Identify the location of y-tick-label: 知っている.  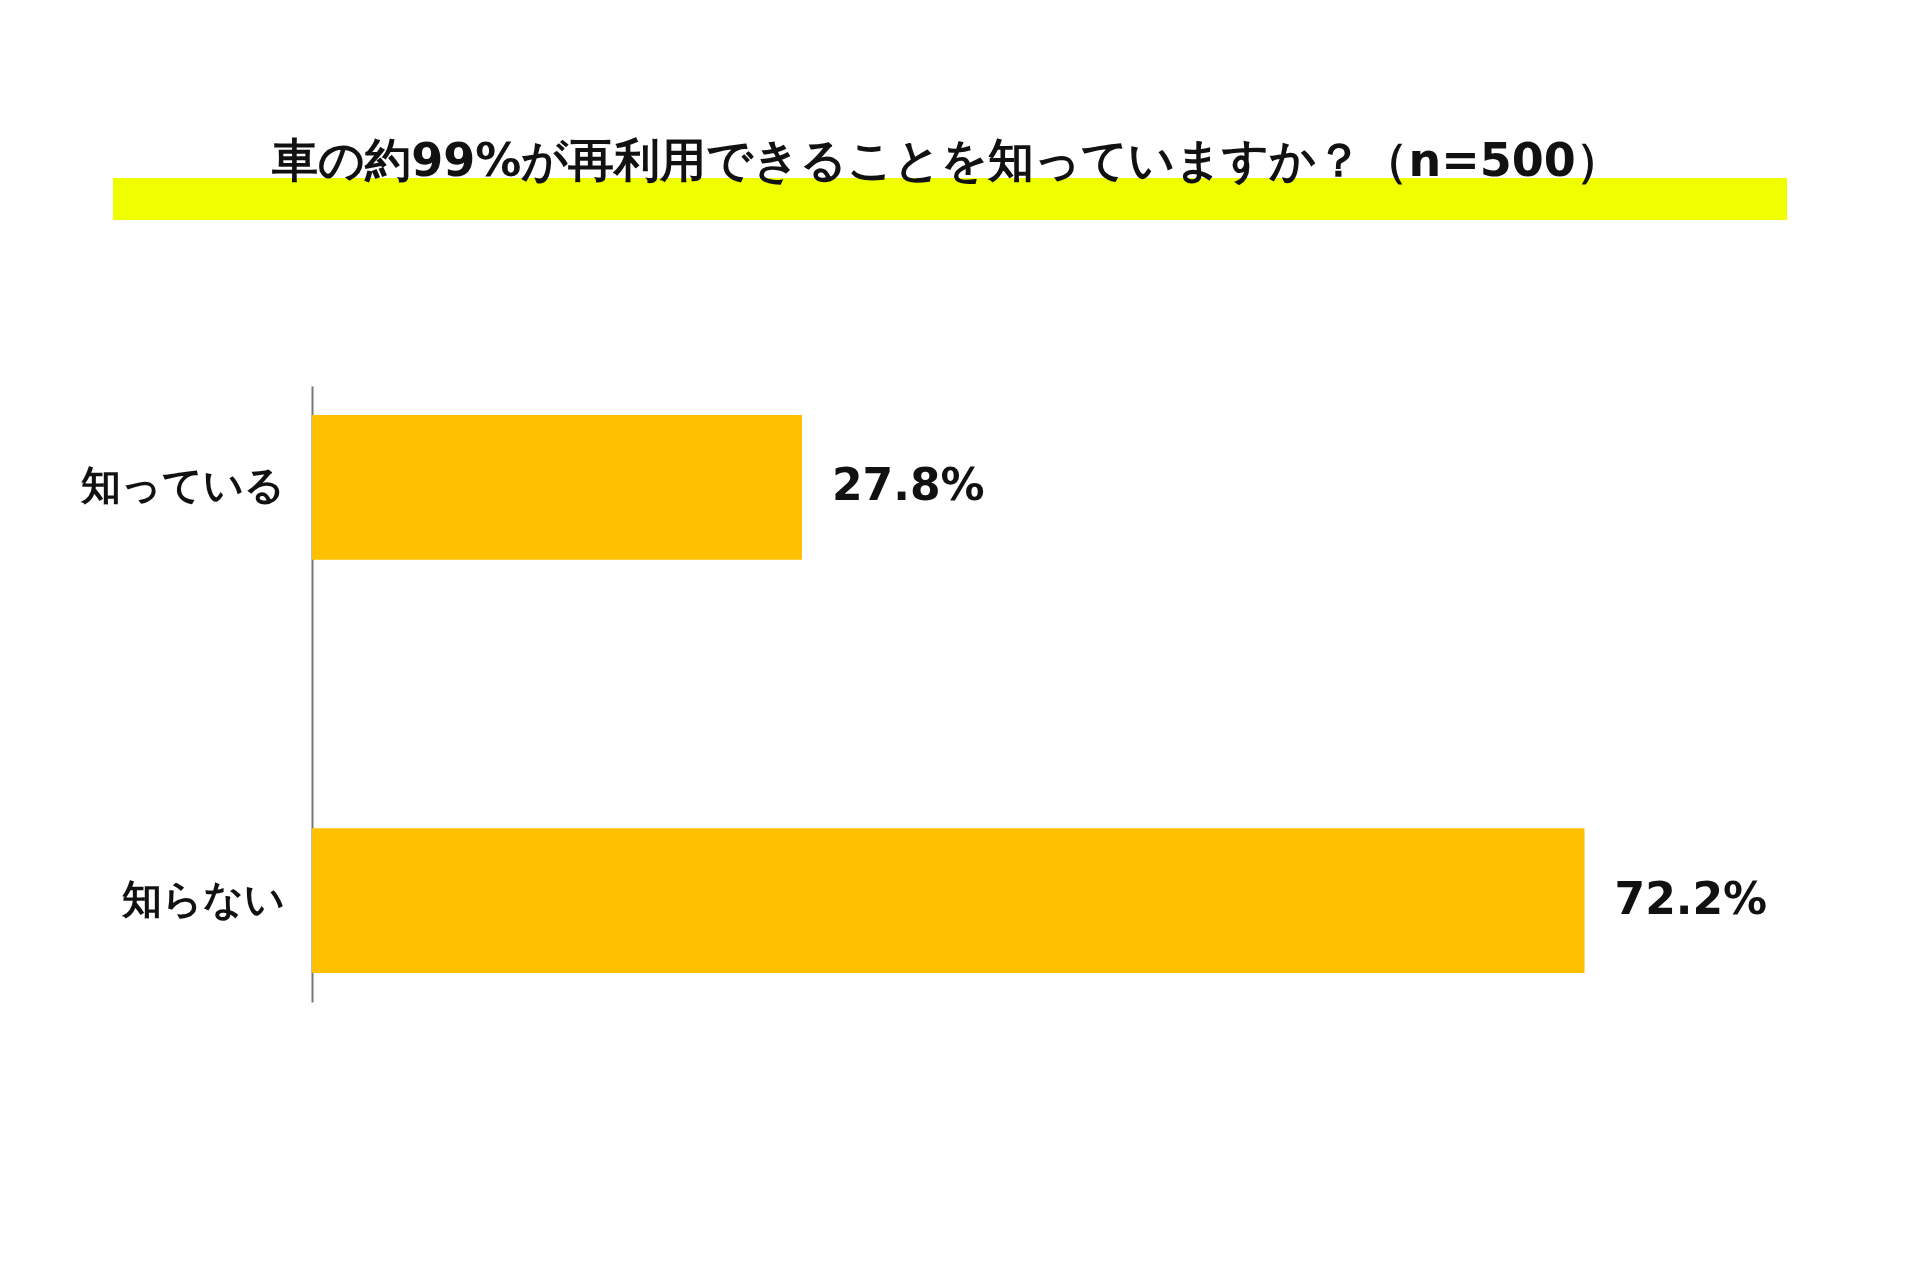
(182, 485).